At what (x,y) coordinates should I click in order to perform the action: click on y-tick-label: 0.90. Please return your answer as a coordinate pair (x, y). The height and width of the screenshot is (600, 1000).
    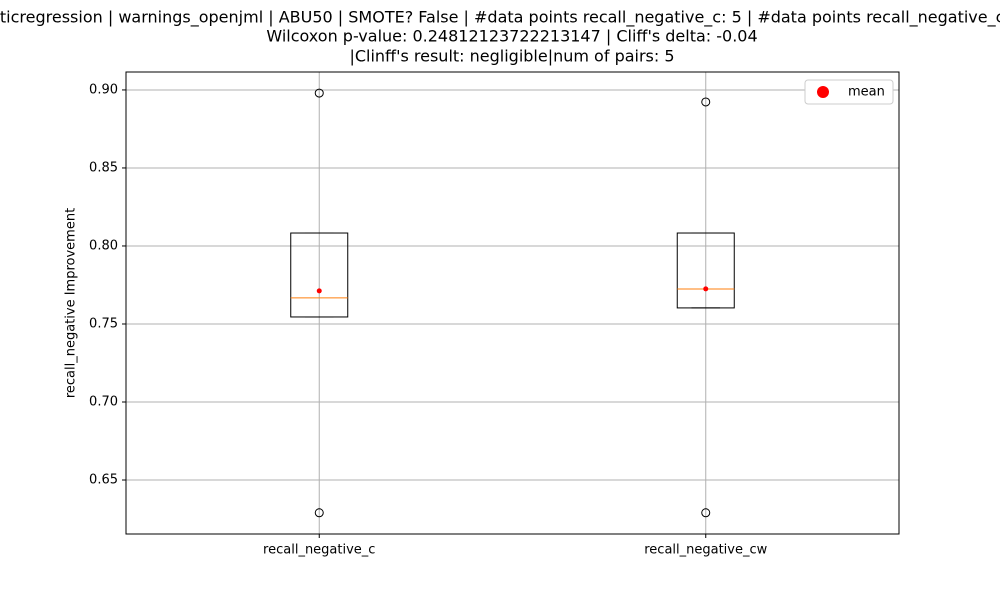
    Looking at the image, I should click on (103, 89).